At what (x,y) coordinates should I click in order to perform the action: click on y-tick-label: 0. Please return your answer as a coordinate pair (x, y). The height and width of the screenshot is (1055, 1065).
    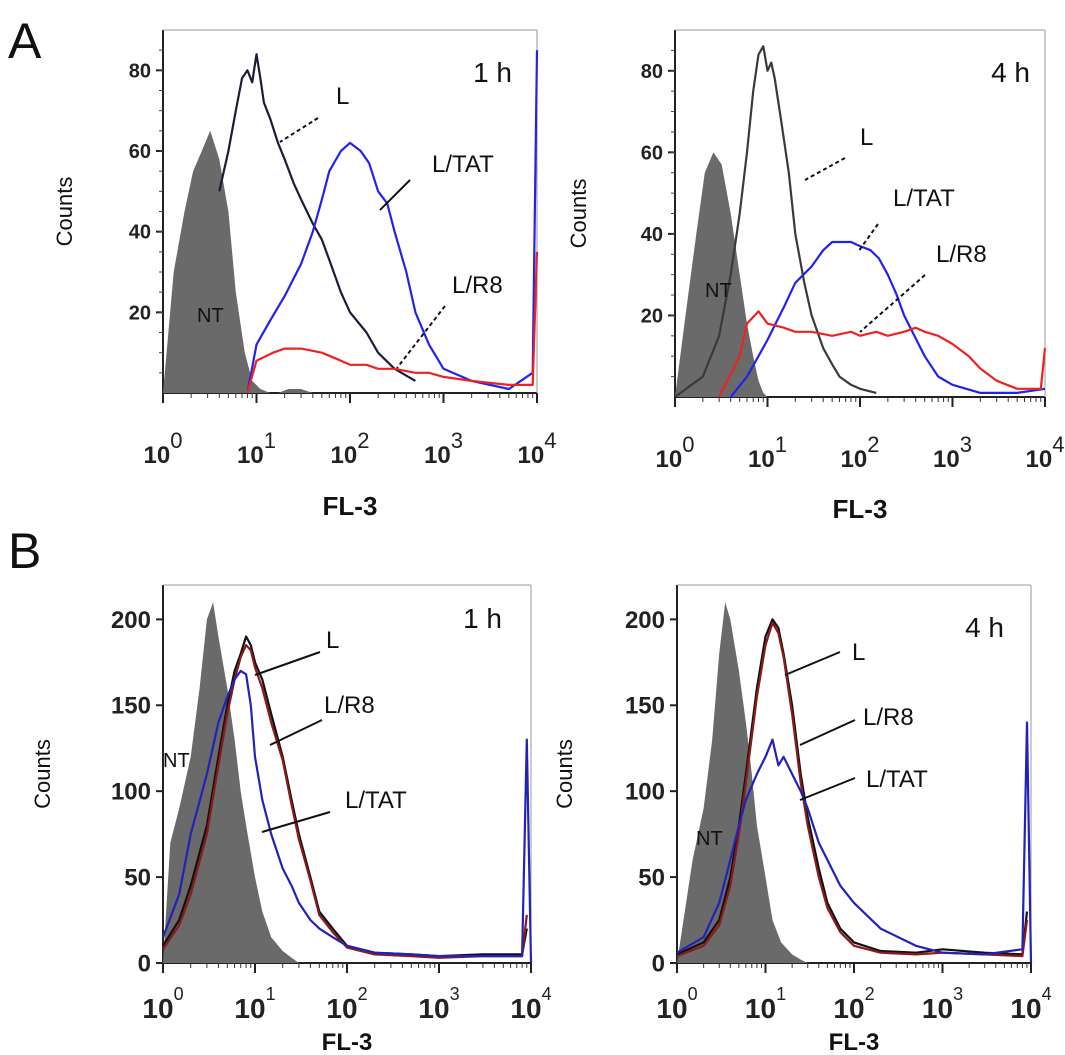
    Looking at the image, I should click on (144, 963).